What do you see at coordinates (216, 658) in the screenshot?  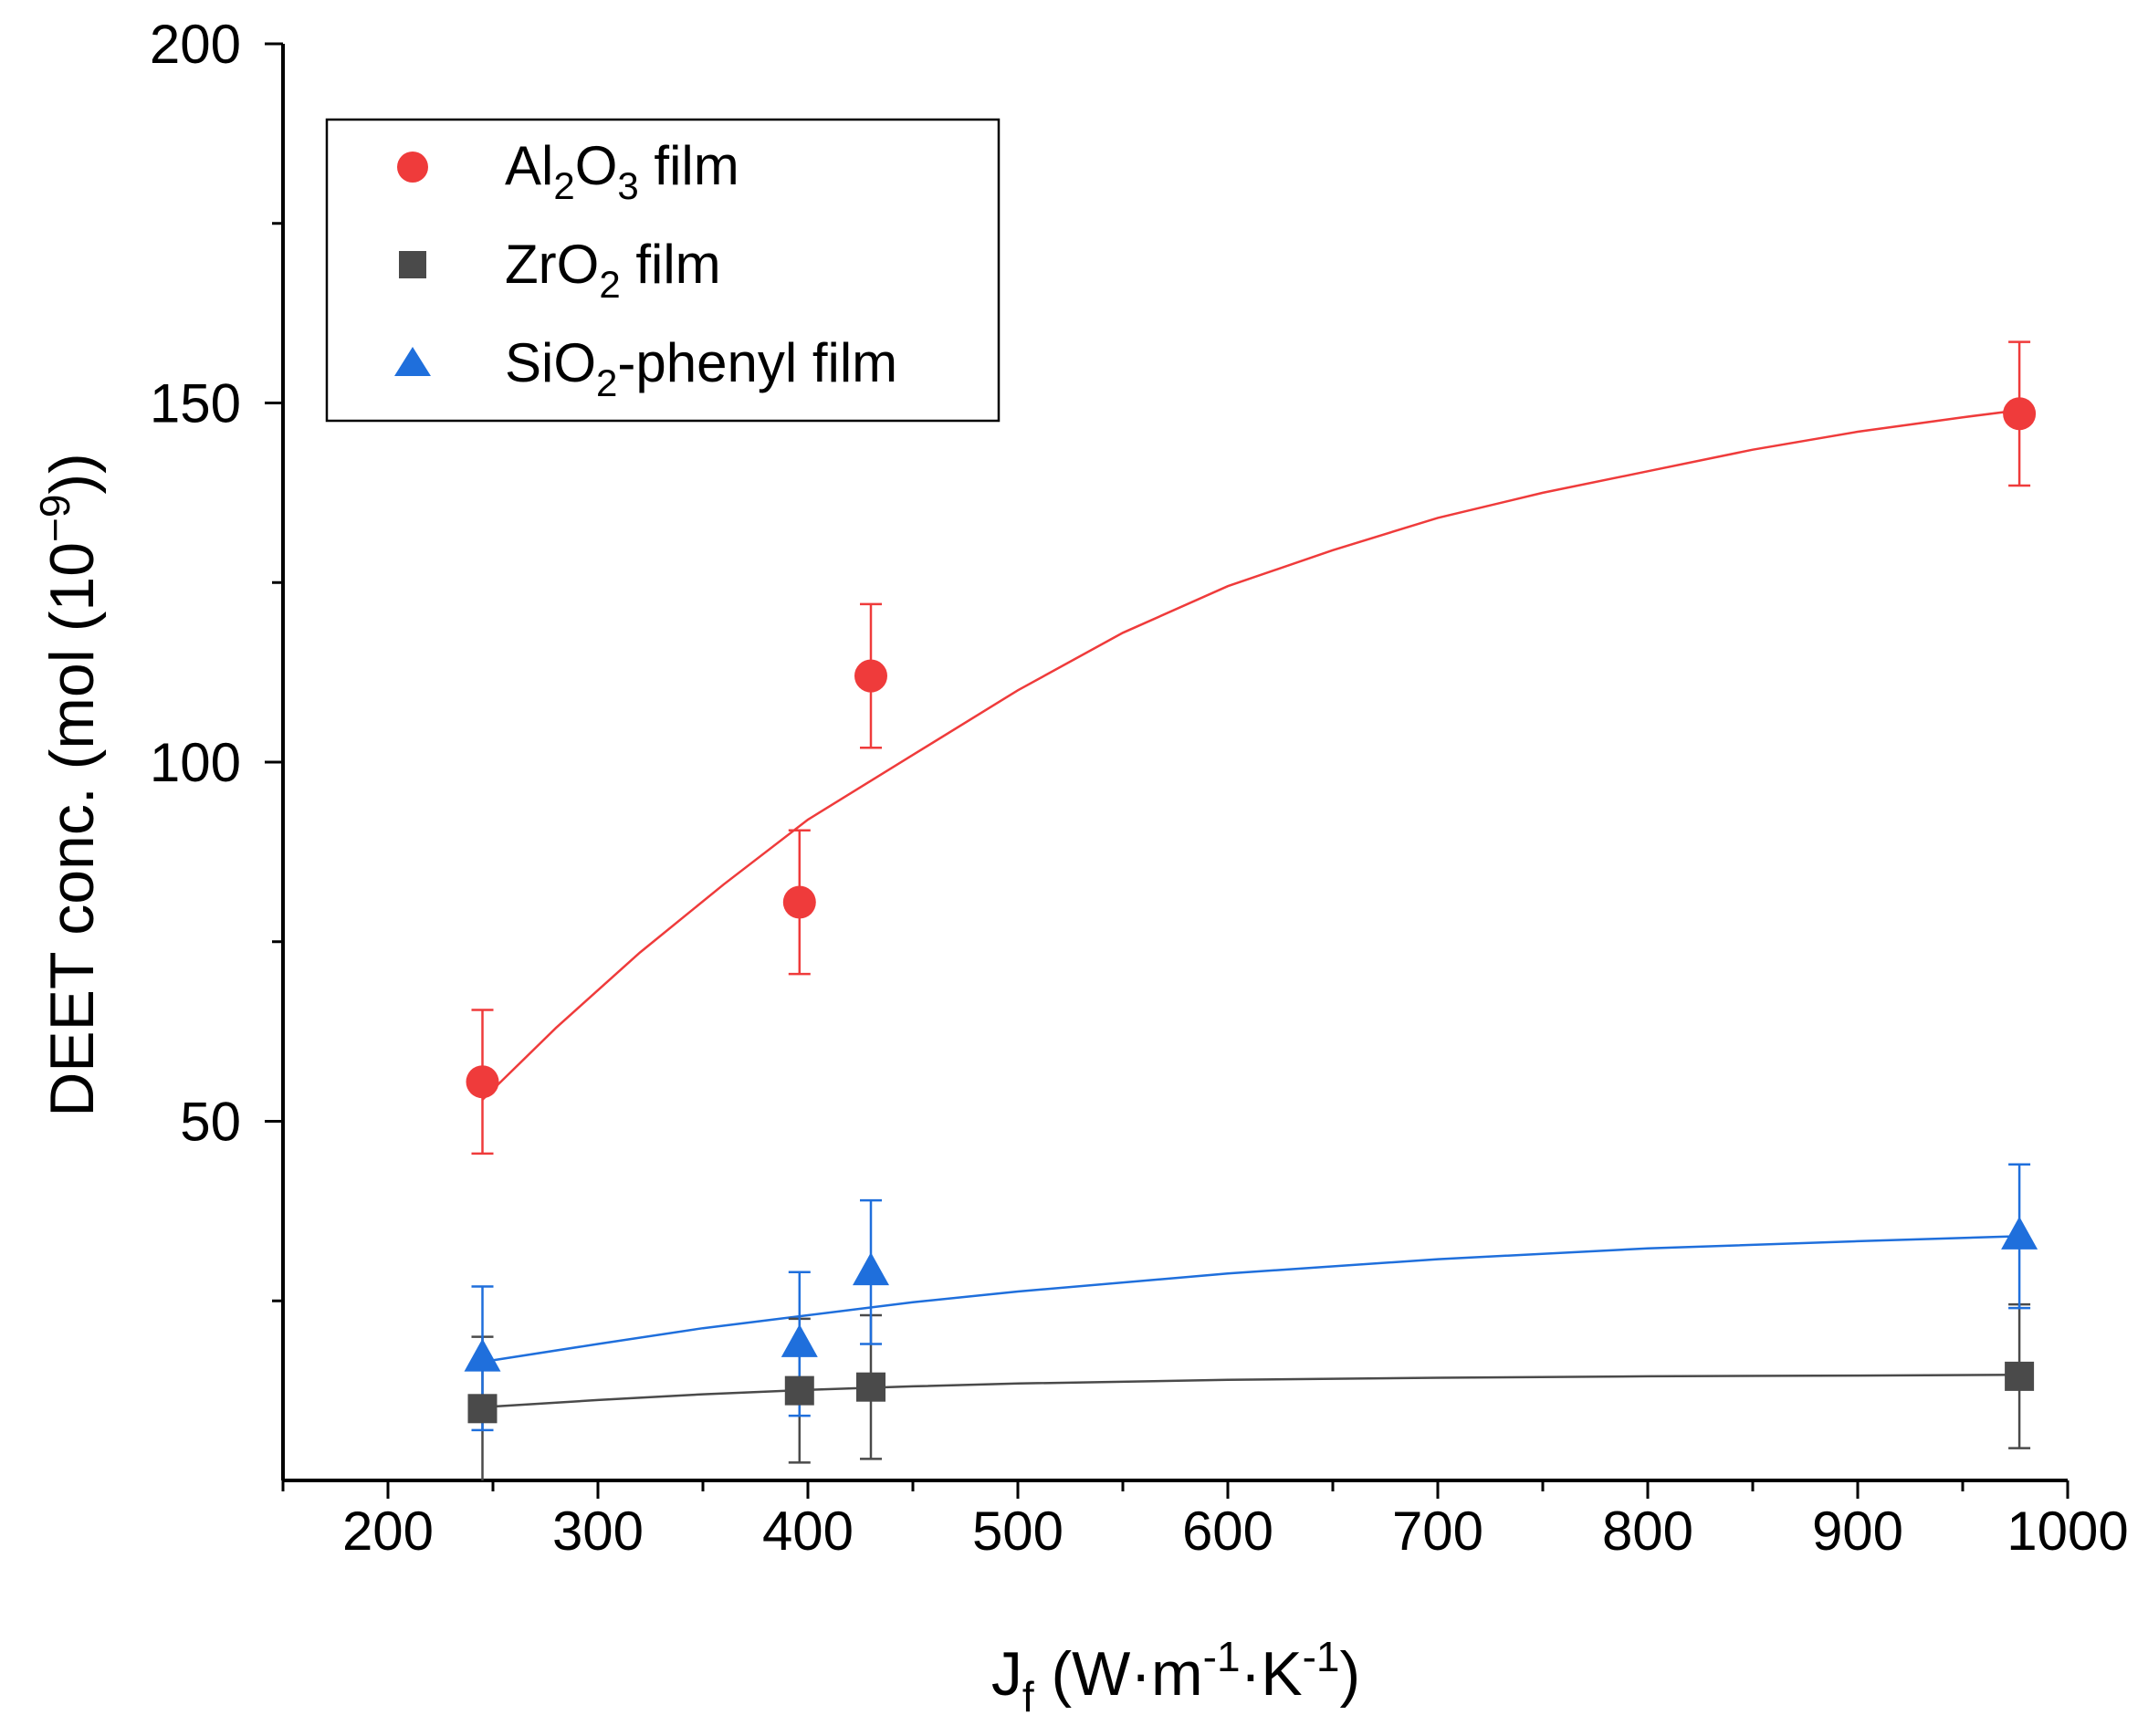 I see `y-ticks: 50 100 150 200` at bounding box center [216, 658].